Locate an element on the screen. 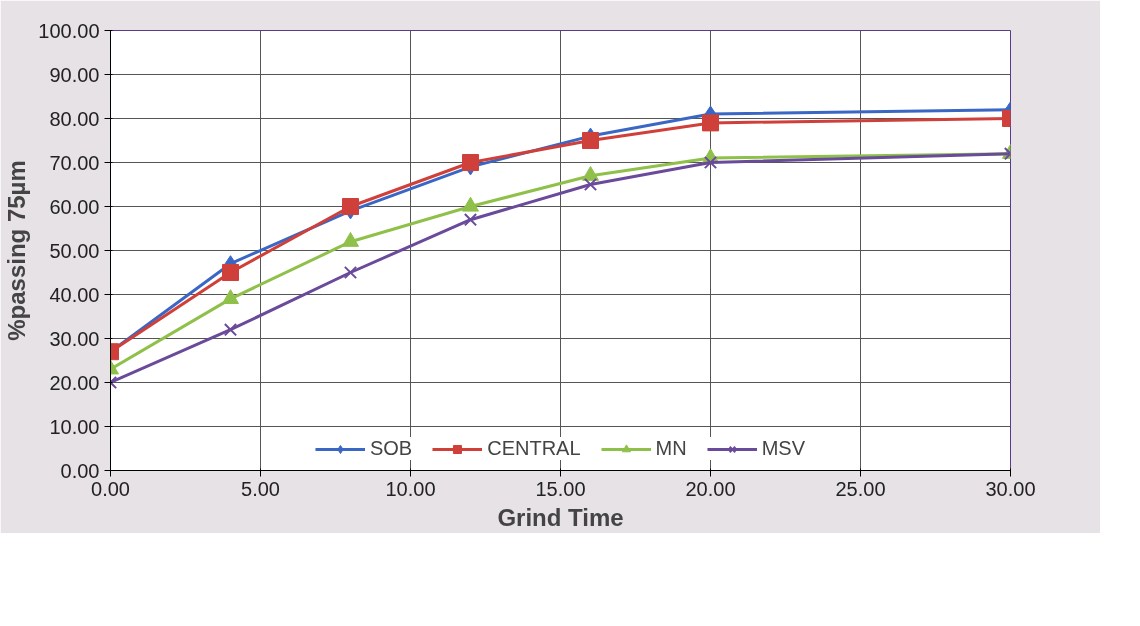 The width and height of the screenshot is (1140, 626). legend-label: MN is located at coordinates (671, 448).